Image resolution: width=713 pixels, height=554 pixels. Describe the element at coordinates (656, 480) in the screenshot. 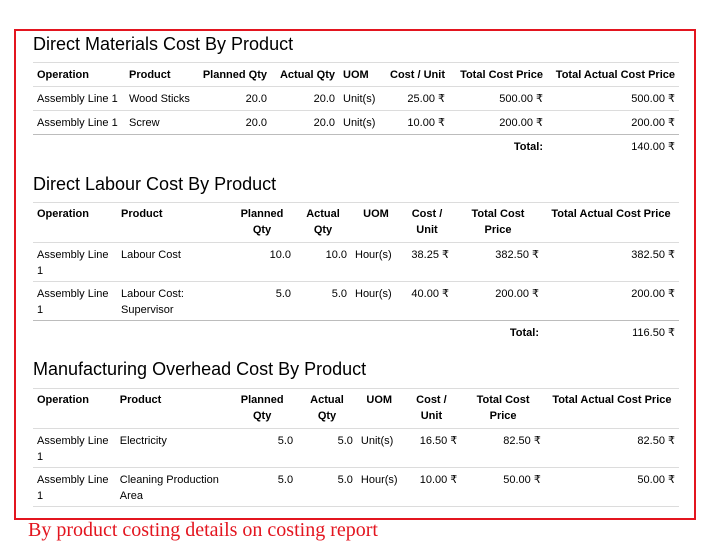

I see `cell-total-actual-cost: 50.00 ₹` at that location.